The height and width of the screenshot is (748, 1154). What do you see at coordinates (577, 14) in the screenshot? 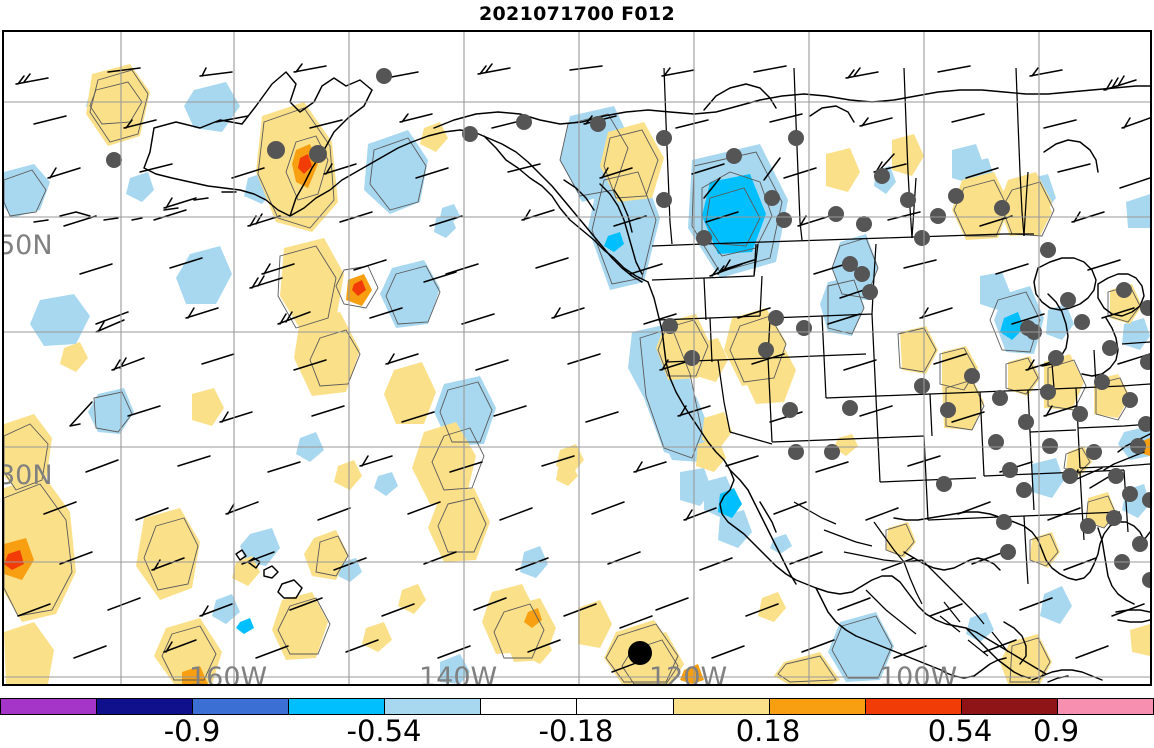
I see `page-title: 2021071700 F012` at bounding box center [577, 14].